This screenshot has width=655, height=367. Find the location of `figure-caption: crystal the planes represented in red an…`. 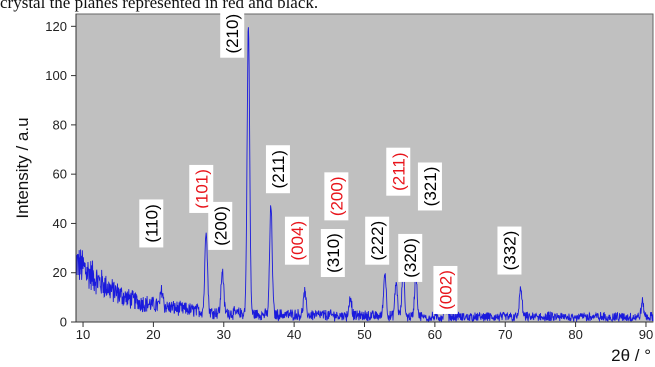

figure-caption: crystal the planes represented in red an… is located at coordinates (159, 6).